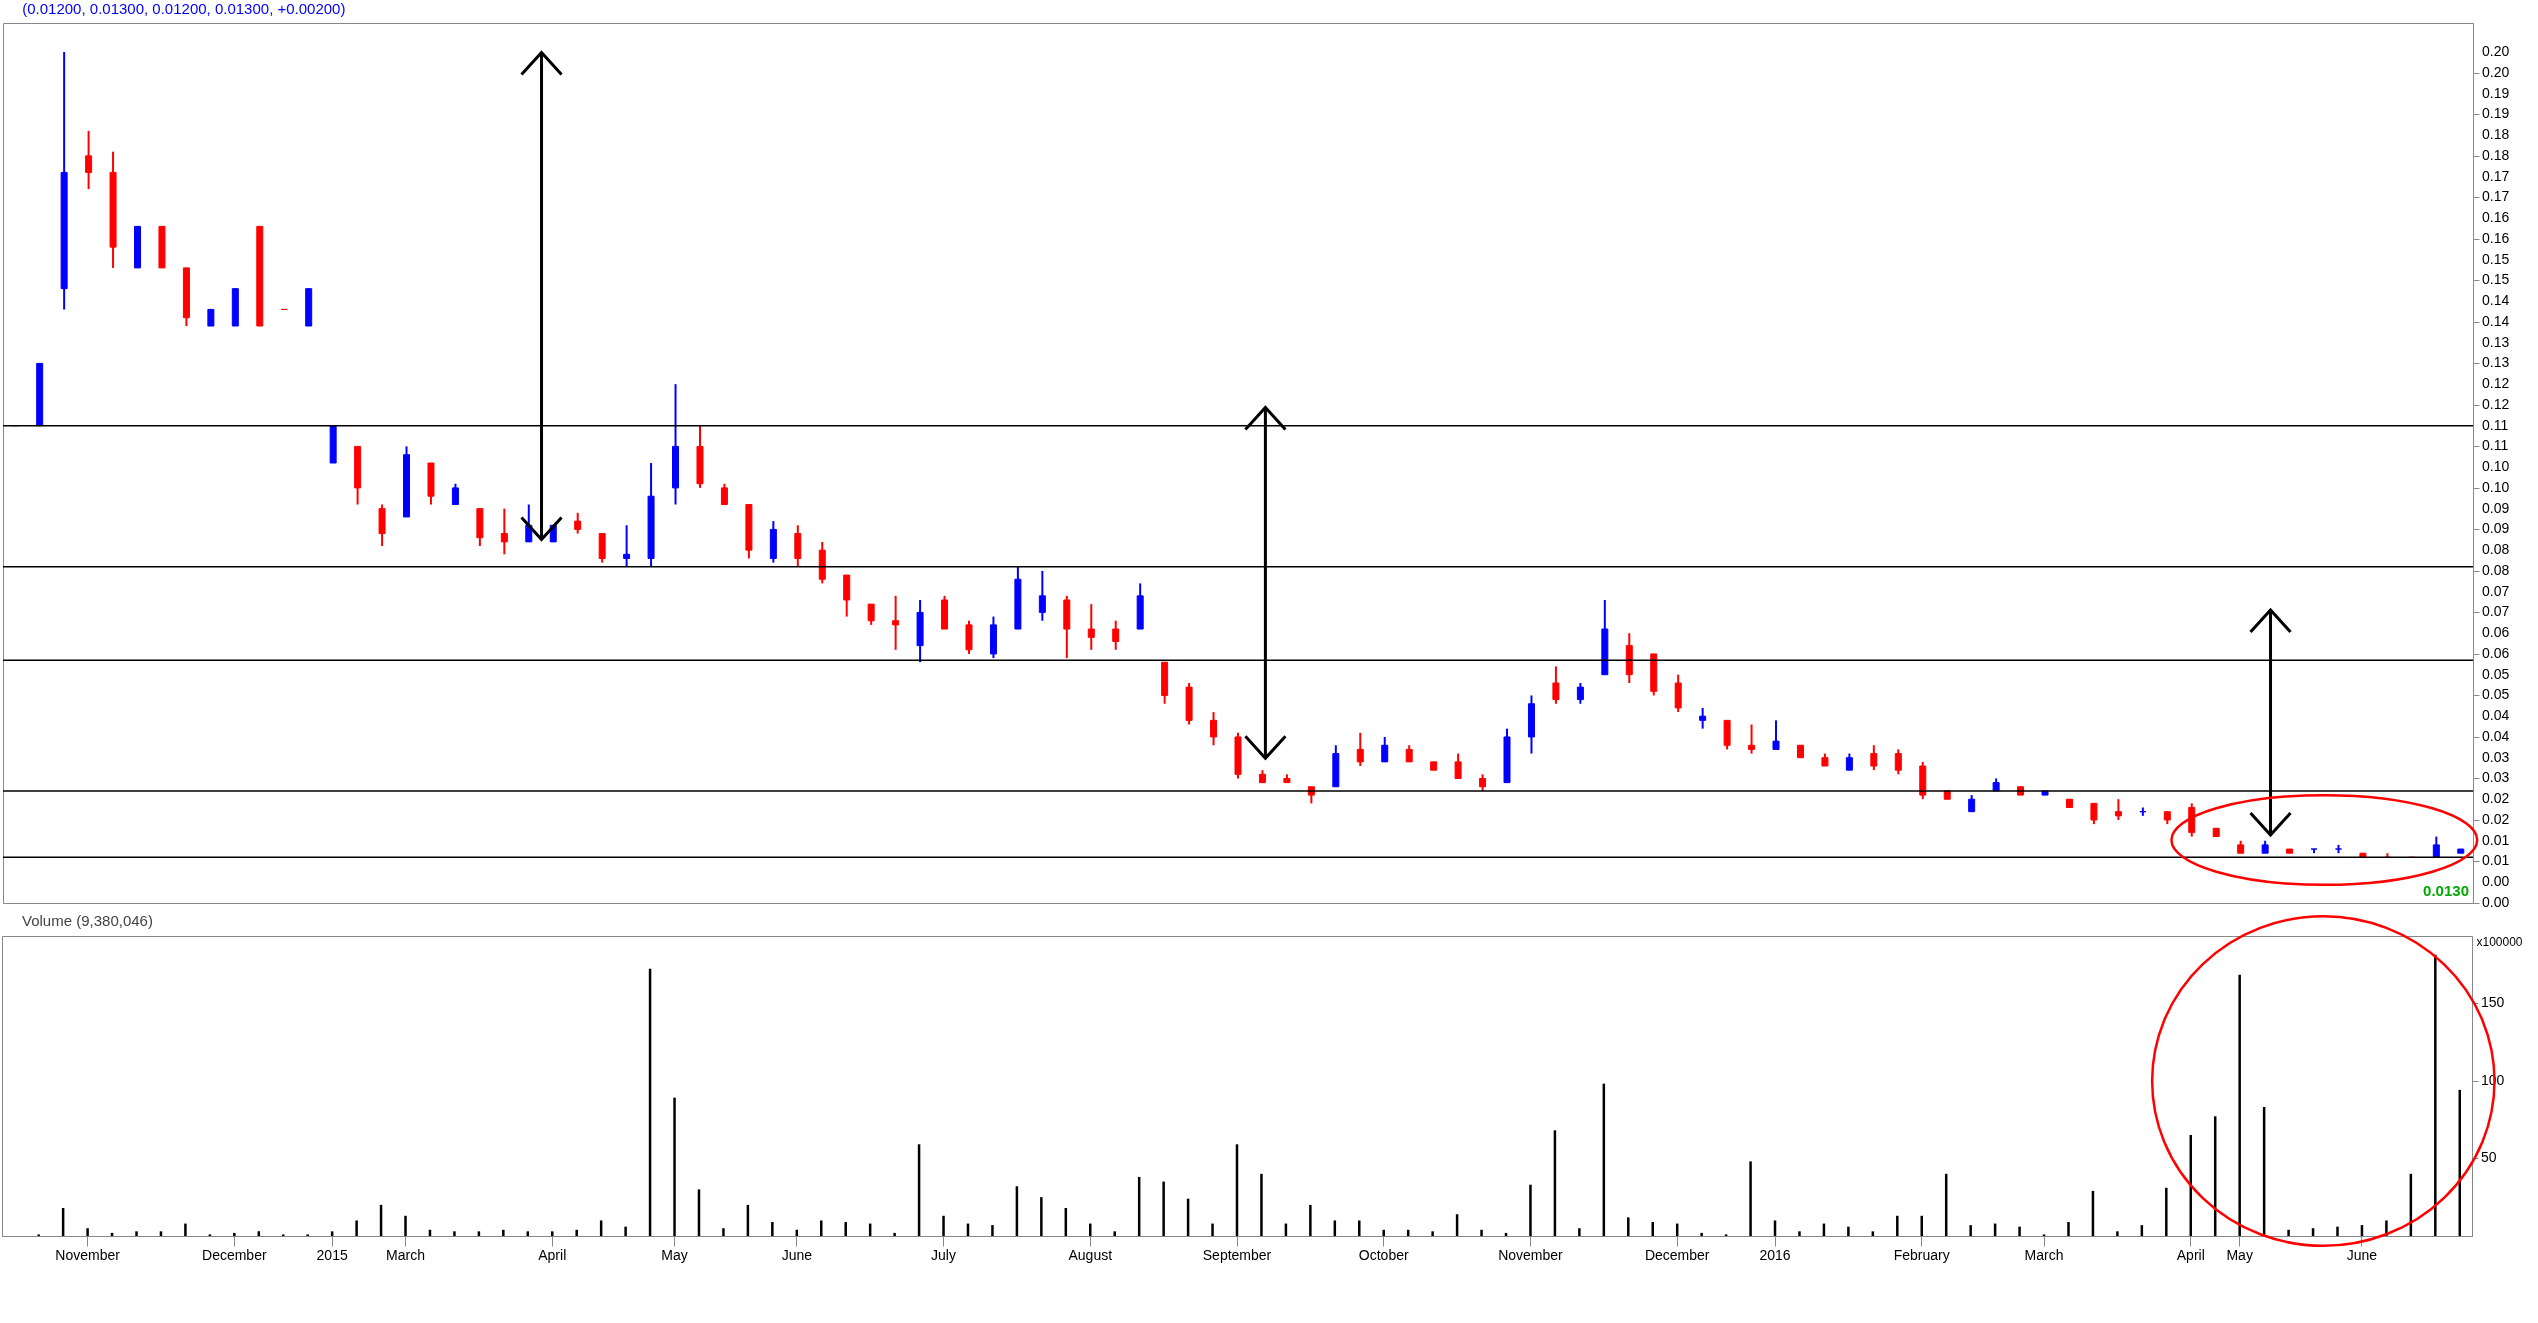 The height and width of the screenshot is (1323, 2538). Describe the element at coordinates (88, 1254) in the screenshot. I see `x-tick-label: November` at that location.